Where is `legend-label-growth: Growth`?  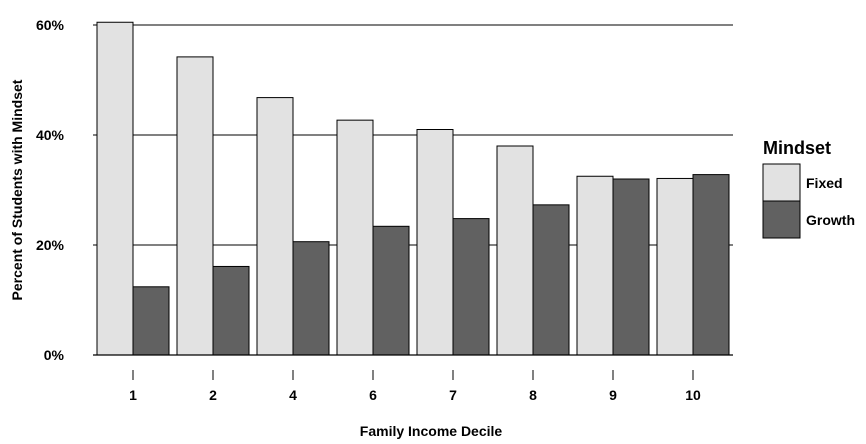
legend-label-growth: Growth is located at coordinates (830, 220).